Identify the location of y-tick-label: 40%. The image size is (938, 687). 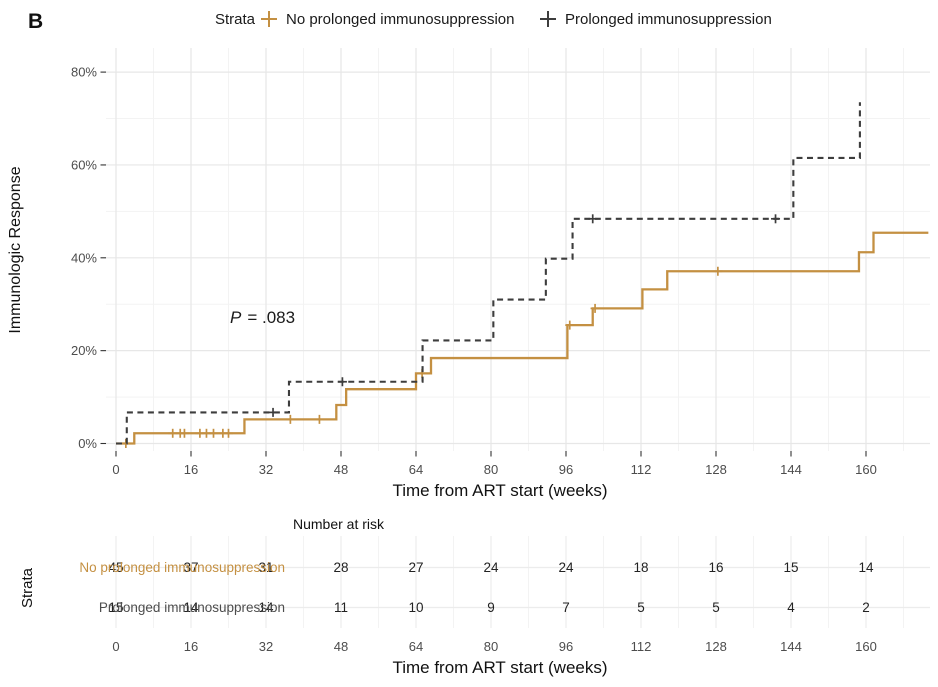
(84, 257).